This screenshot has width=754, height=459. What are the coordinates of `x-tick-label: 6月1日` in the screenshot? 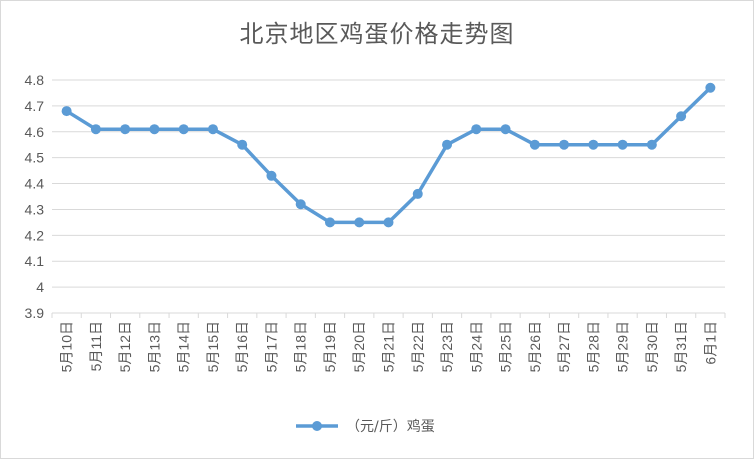 It's located at (710, 343).